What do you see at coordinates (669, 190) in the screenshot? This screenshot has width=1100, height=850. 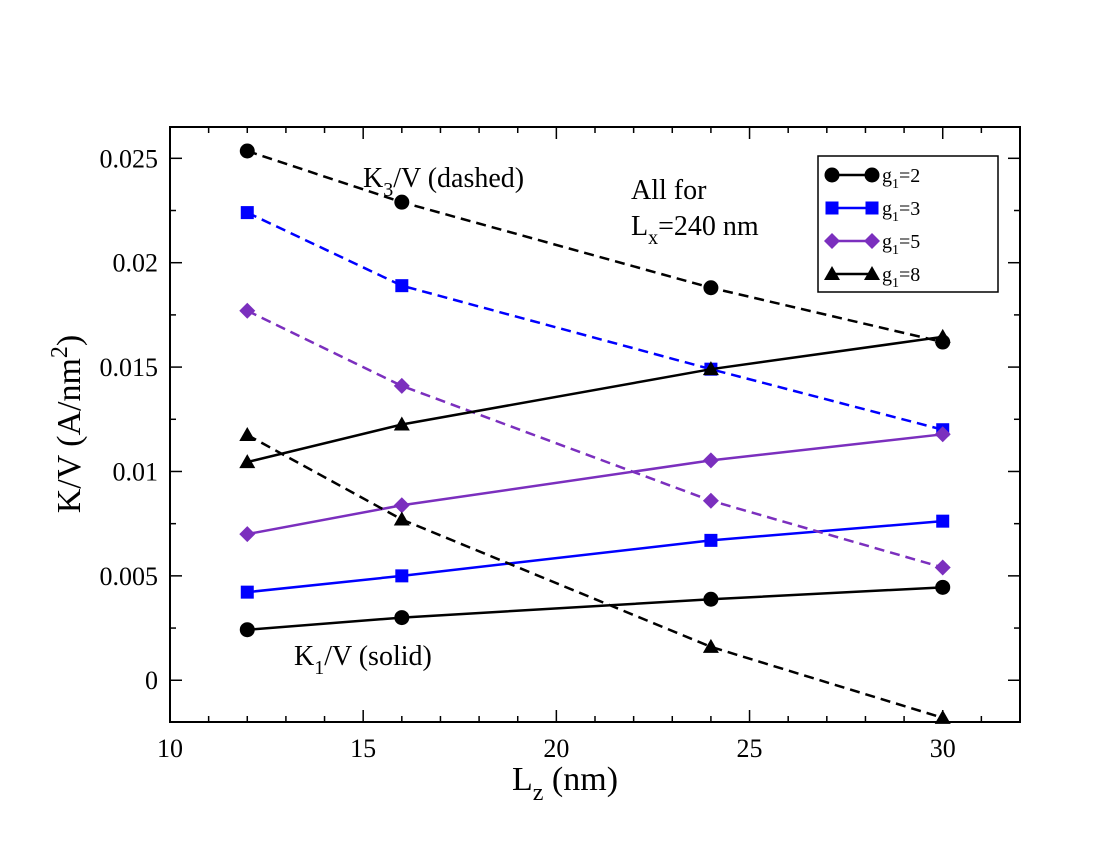 I see `annotation-all-for: All for` at bounding box center [669, 190].